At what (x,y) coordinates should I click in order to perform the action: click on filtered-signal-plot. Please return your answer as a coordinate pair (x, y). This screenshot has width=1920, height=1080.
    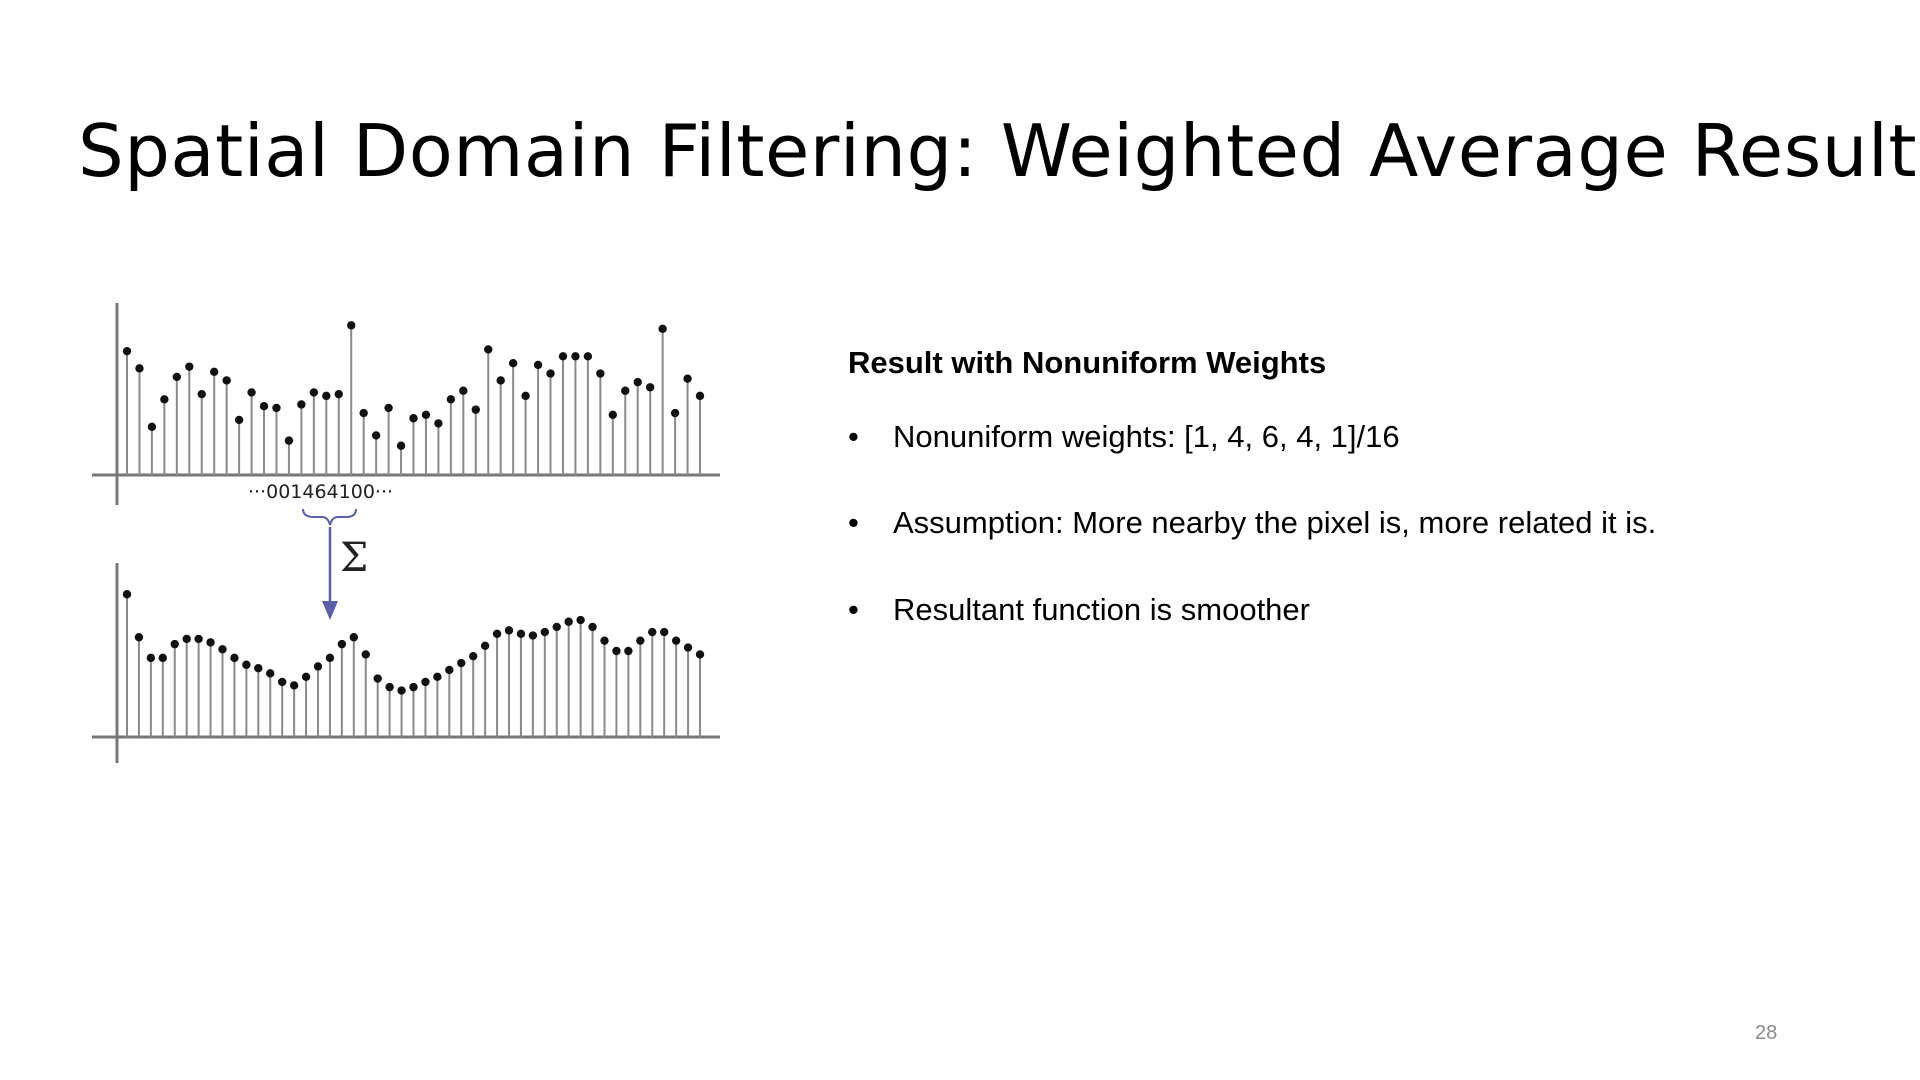
    Looking at the image, I should click on (406, 663).